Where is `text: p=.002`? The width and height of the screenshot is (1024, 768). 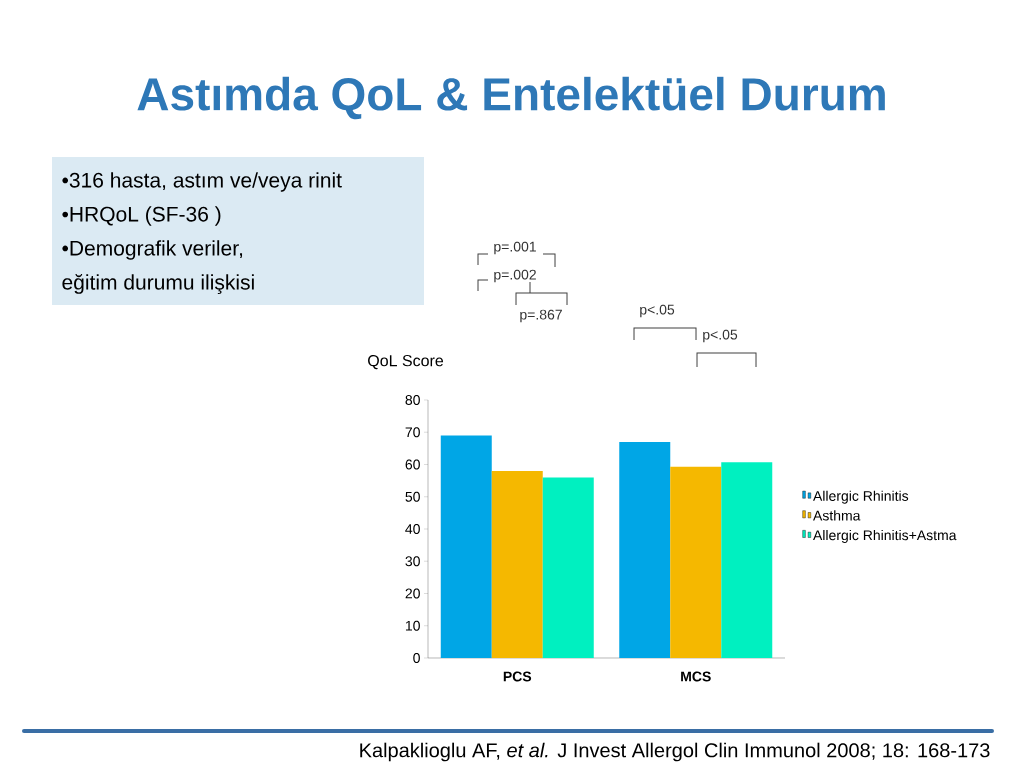
text: p=.002 is located at coordinates (515, 276).